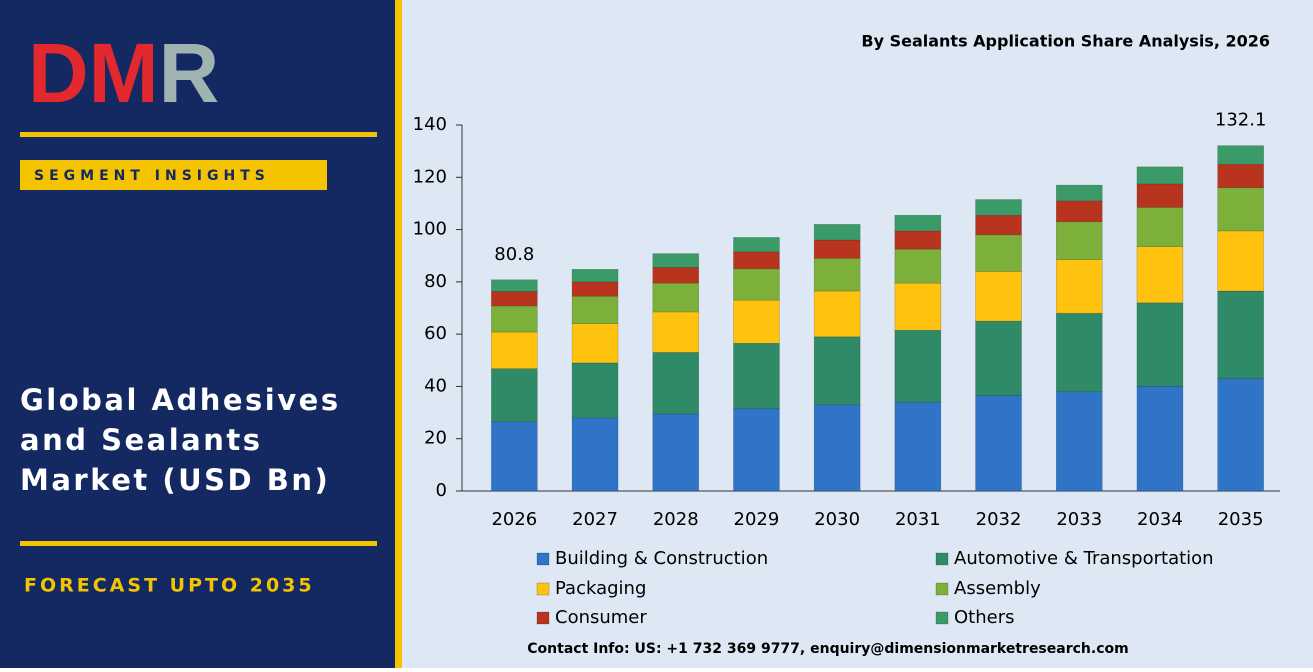 This screenshot has height=672, width=1313. What do you see at coordinates (441, 490) in the screenshot?
I see `y-tick-label: 0` at bounding box center [441, 490].